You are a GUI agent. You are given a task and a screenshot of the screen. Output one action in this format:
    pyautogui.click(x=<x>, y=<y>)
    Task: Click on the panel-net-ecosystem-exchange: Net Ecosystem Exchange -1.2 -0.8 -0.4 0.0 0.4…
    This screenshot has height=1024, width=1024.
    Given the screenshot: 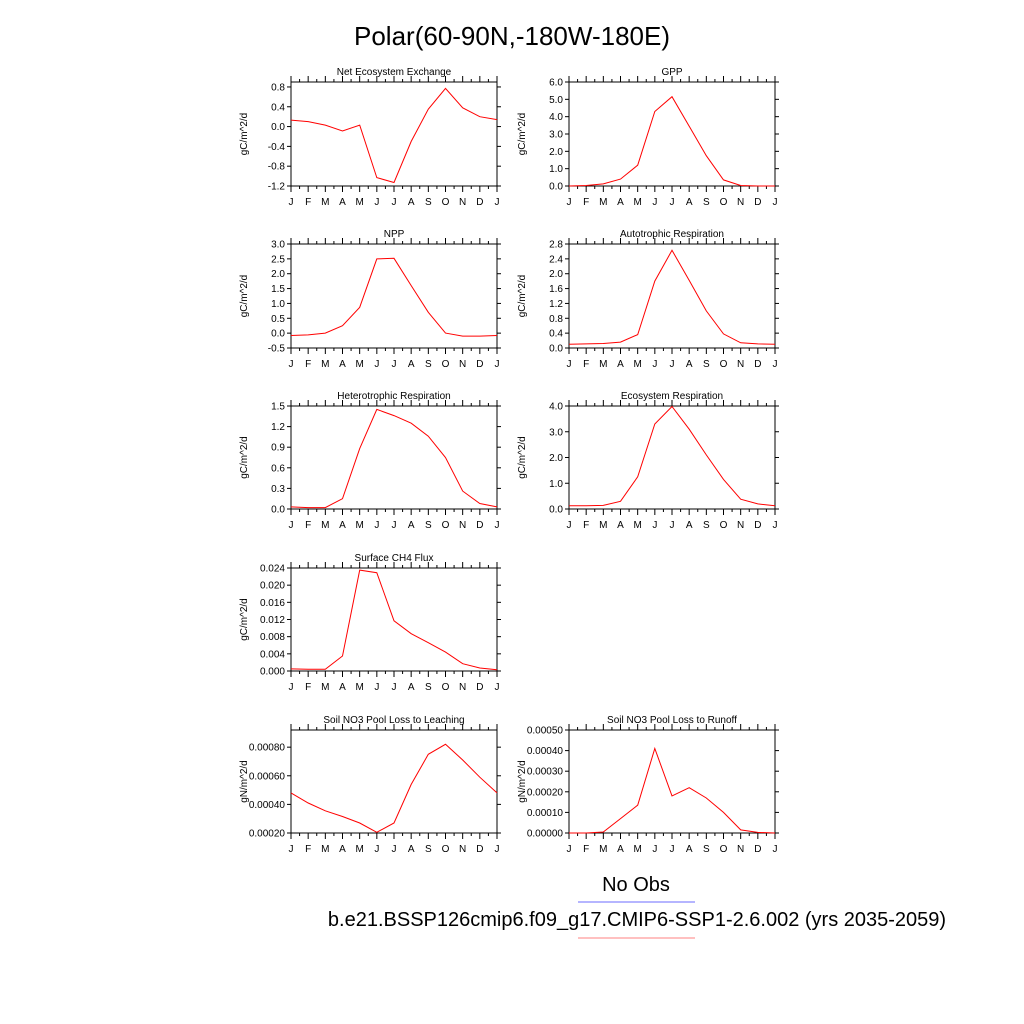 What is the action you would take?
    pyautogui.click(x=370, y=137)
    